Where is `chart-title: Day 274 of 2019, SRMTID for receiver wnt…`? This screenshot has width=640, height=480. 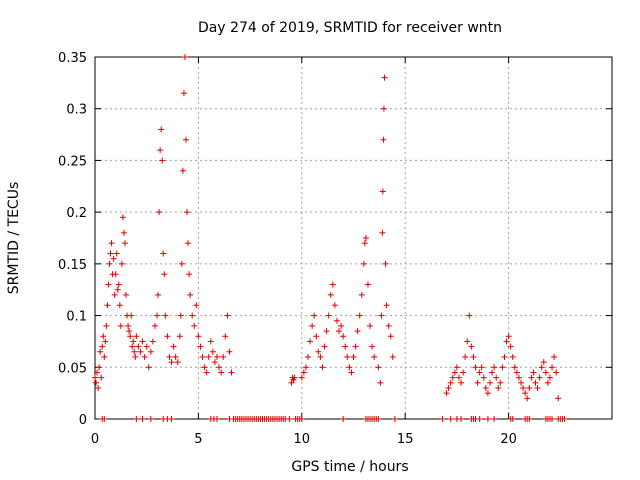
chart-title: Day 274 of 2019, SRMTID for receiver wnt… is located at coordinates (350, 28).